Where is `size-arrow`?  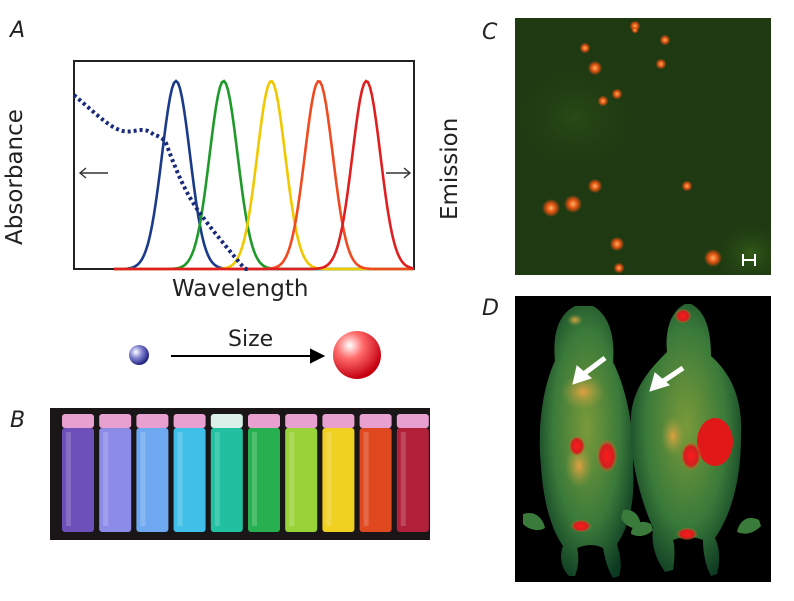 size-arrow is located at coordinates (248, 356).